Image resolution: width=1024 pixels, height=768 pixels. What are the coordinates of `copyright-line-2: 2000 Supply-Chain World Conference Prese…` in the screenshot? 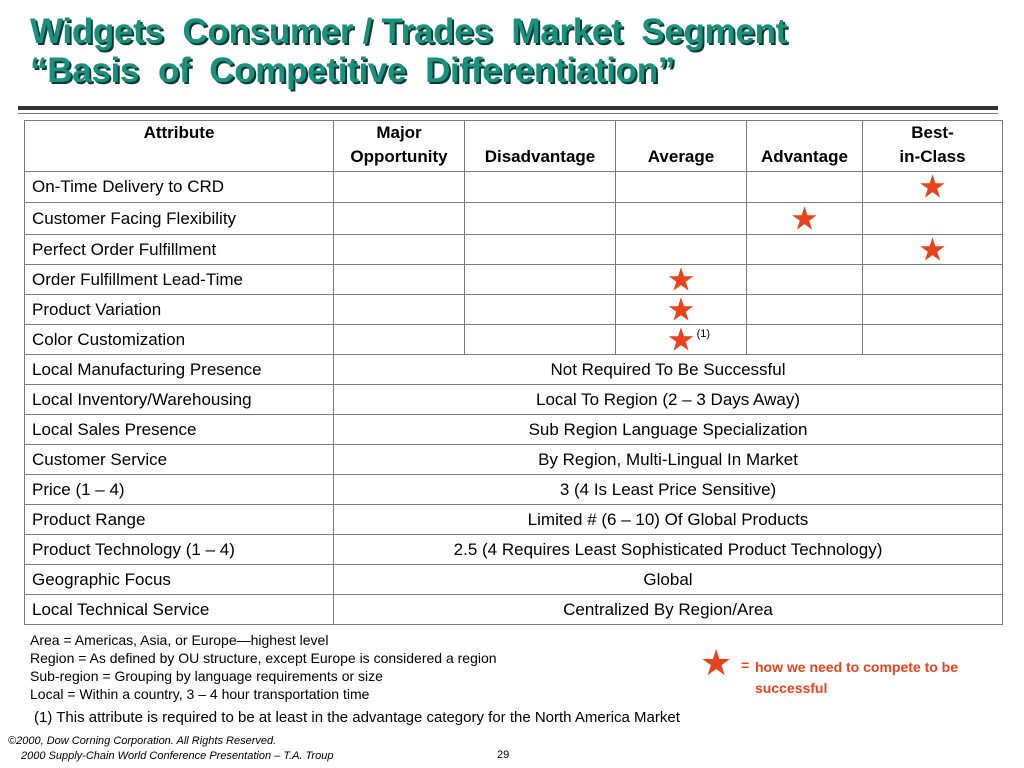 It's located at (177, 756).